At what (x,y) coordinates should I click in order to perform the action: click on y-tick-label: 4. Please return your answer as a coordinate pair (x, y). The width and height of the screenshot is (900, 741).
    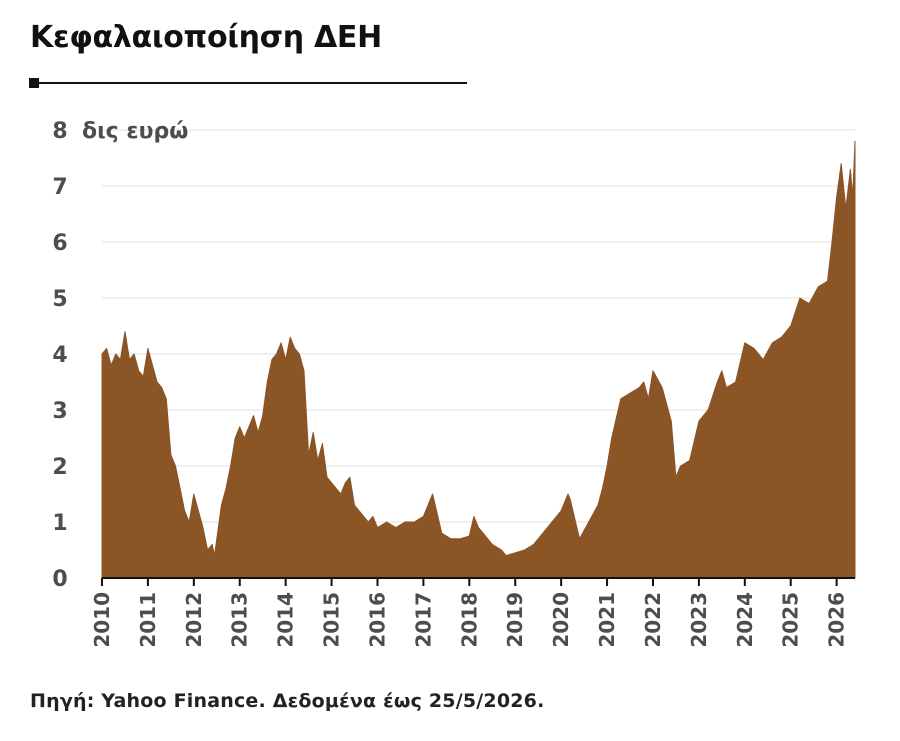
    Looking at the image, I should click on (59, 355).